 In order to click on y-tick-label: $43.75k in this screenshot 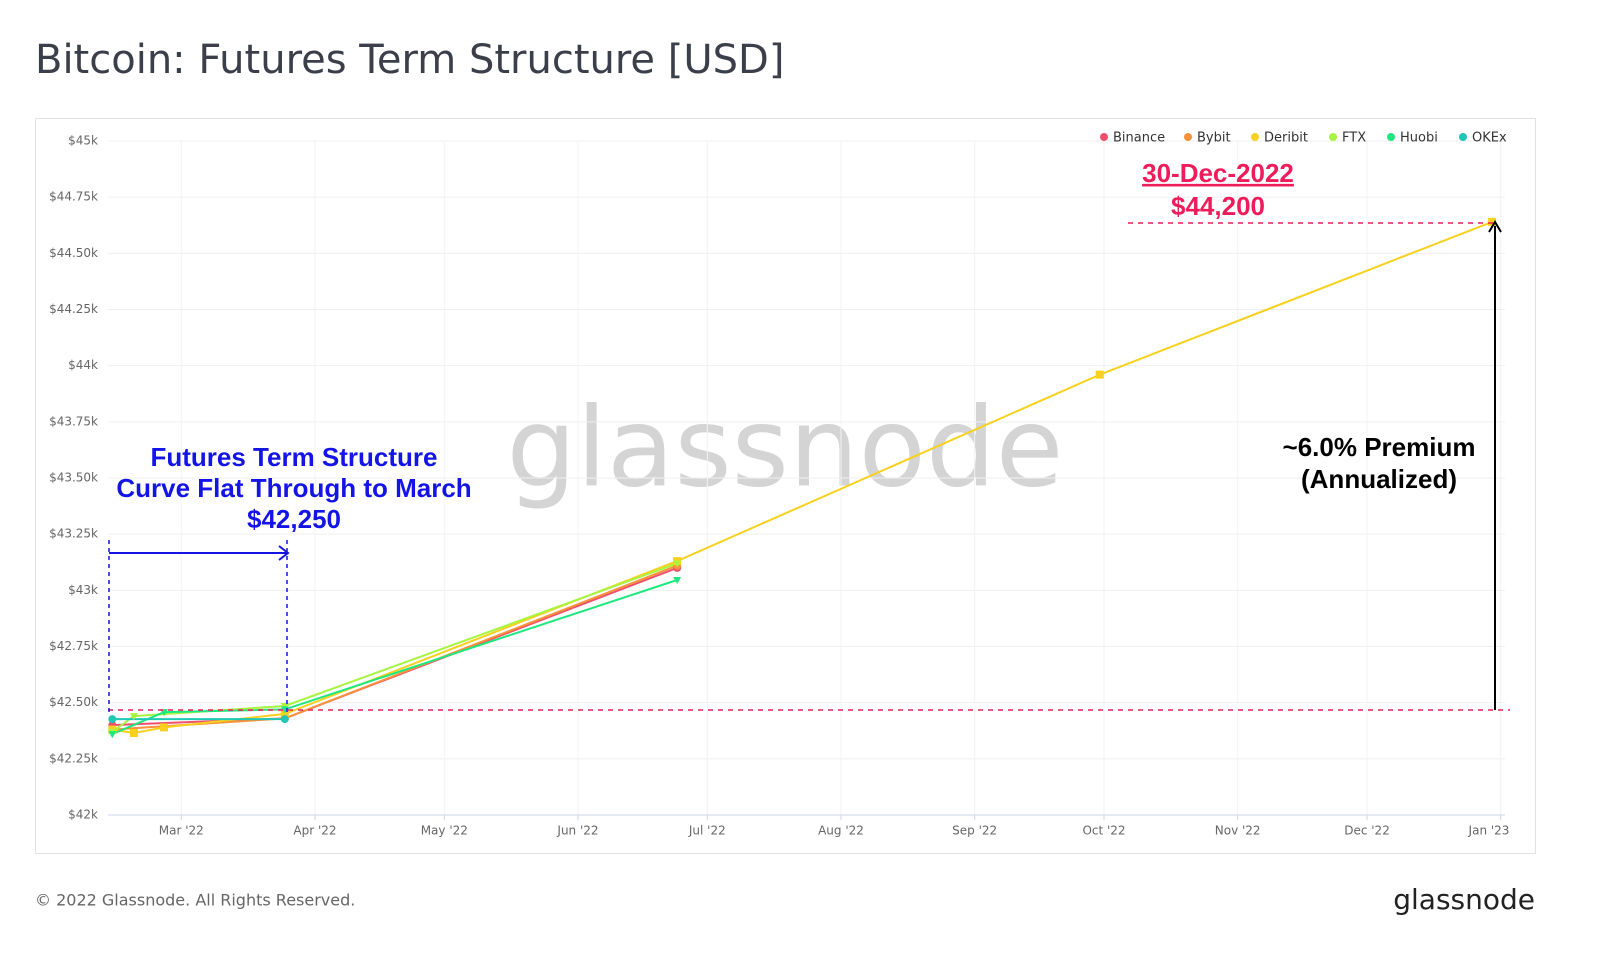, I will do `click(73, 421)`.